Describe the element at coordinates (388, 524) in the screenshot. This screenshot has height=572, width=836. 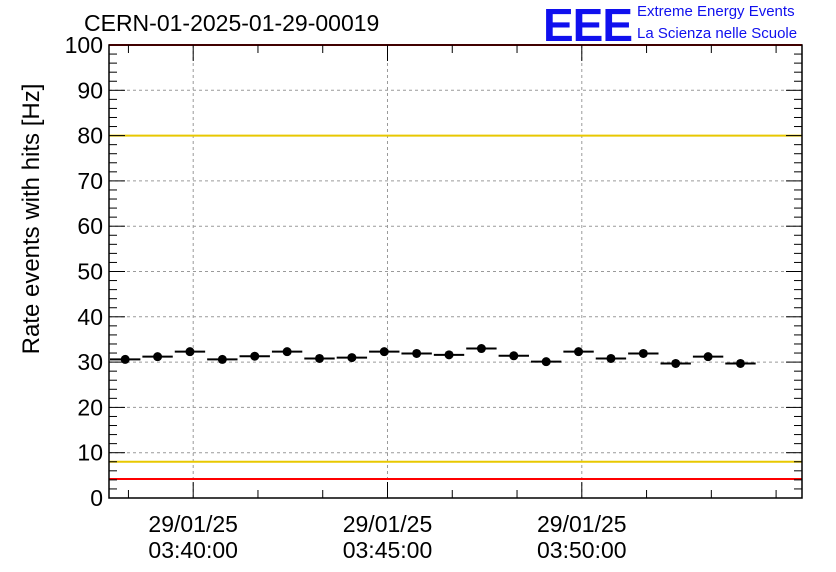
I see `x-tick-label-date-1: 29/01/25` at that location.